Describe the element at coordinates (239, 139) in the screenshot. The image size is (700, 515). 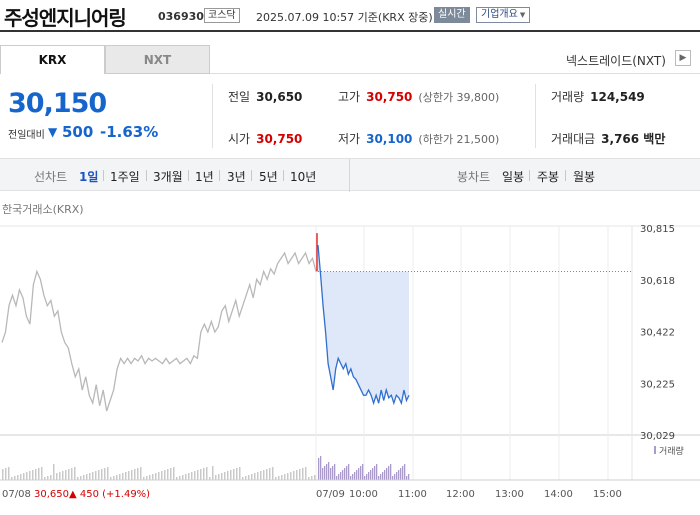
I see `open-label: 시가` at that location.